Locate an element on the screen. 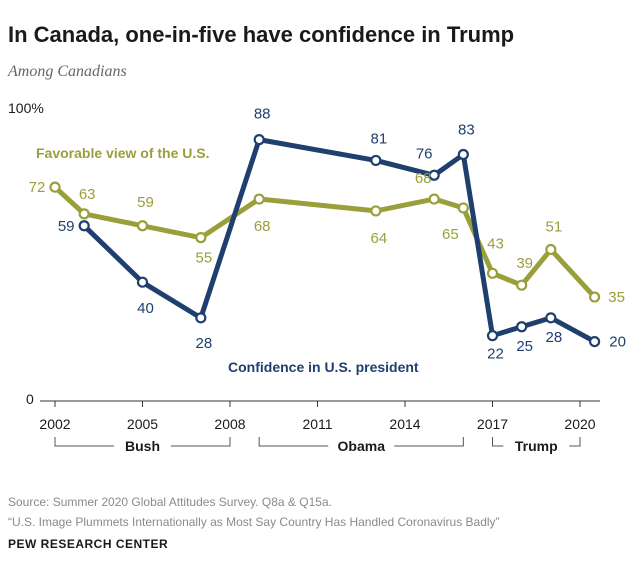  data-label-s0-11: 35 is located at coordinates (616, 297).